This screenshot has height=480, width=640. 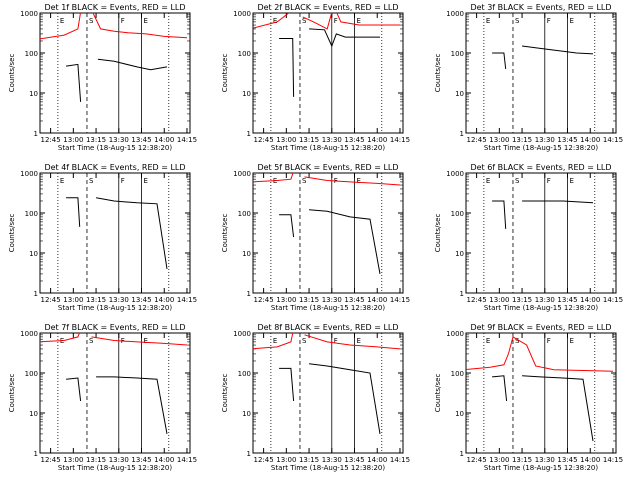 What do you see at coordinates (114, 167) in the screenshot?
I see `panel-title: Det 4f BLACK = Events, RED = LLD` at bounding box center [114, 167].